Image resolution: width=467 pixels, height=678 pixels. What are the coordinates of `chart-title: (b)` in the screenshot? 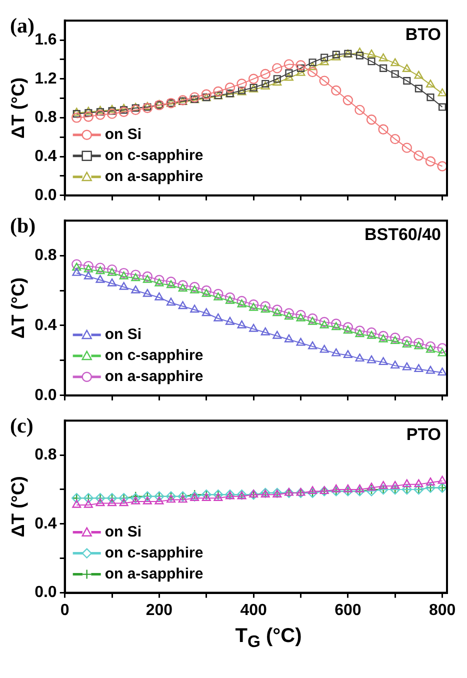 It's located at (23, 226).